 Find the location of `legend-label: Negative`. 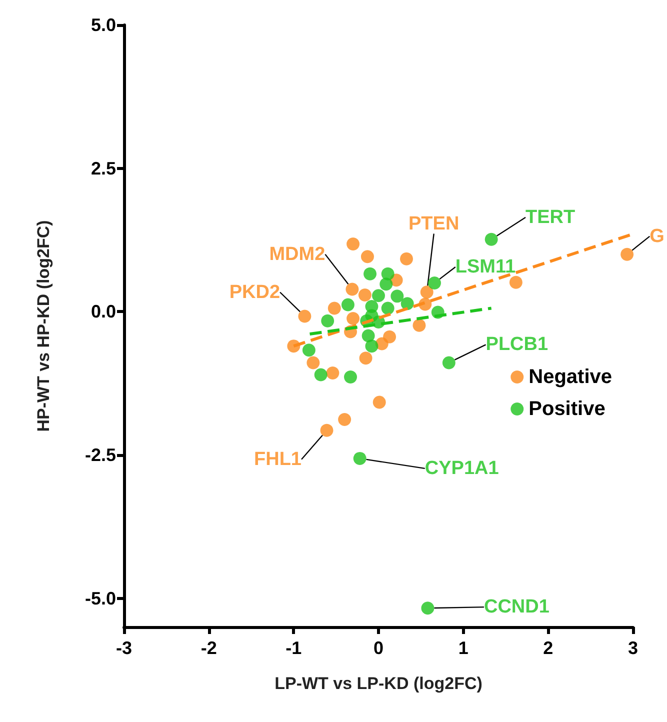

legend-label: Negative is located at coordinates (570, 377).